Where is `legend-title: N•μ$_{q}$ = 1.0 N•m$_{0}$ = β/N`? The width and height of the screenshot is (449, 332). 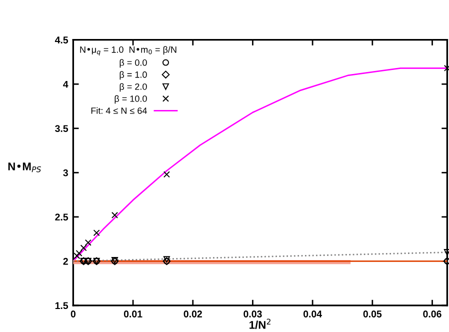
legend-title: N•μ$_{q}$ = 1.0 N•m$_{0}$ = β/N is located at coordinates (128, 51).